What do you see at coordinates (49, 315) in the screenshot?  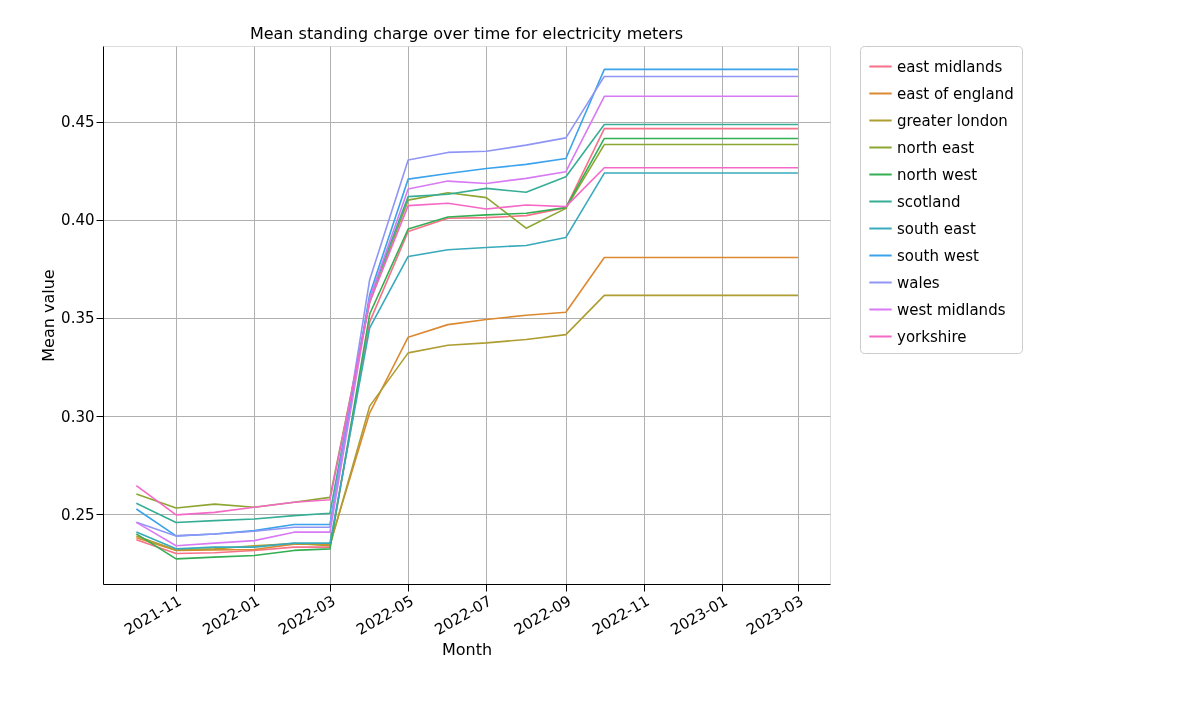 I see `y-axis-title: Mean value` at bounding box center [49, 315].